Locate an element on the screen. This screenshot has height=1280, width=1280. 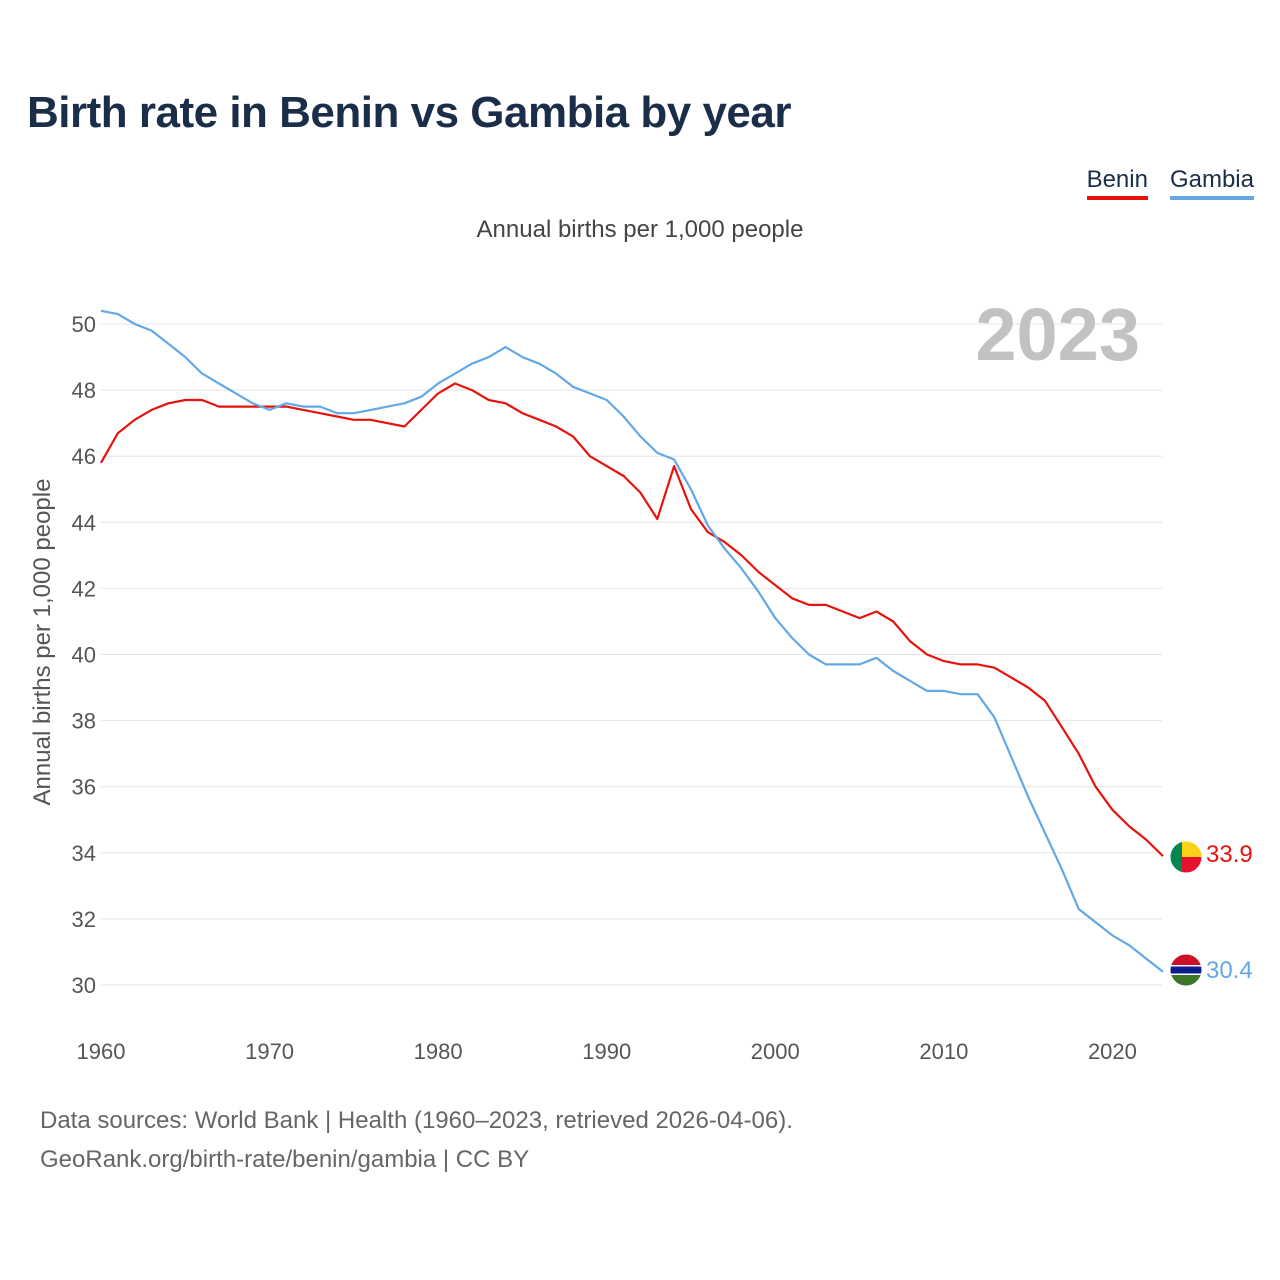
x-axis-ticks: 1960 1970 1980 1990 2000 2010 2020 is located at coordinates (607, 1051).